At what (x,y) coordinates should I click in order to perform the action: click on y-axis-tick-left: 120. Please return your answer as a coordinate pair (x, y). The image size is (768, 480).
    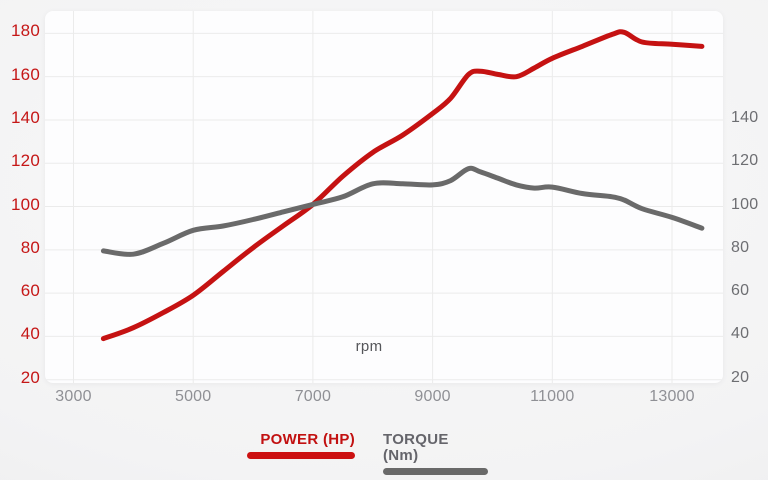
    Looking at the image, I should click on (25, 161).